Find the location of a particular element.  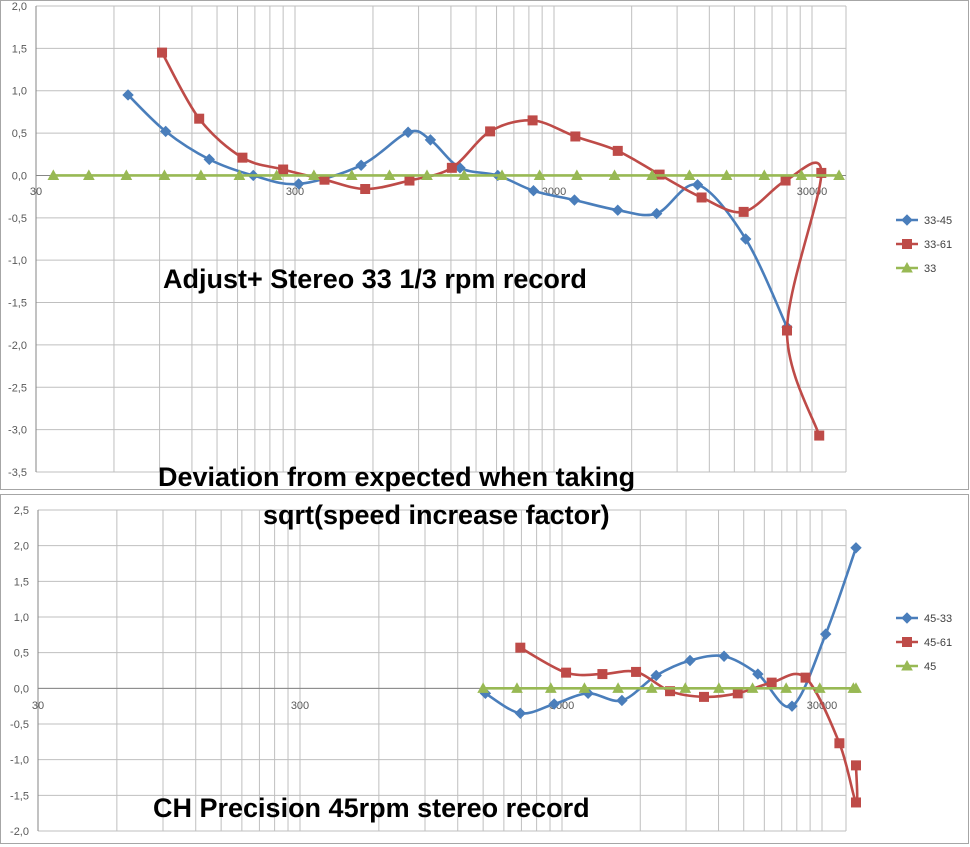

legend-label: 33 is located at coordinates (930, 269).